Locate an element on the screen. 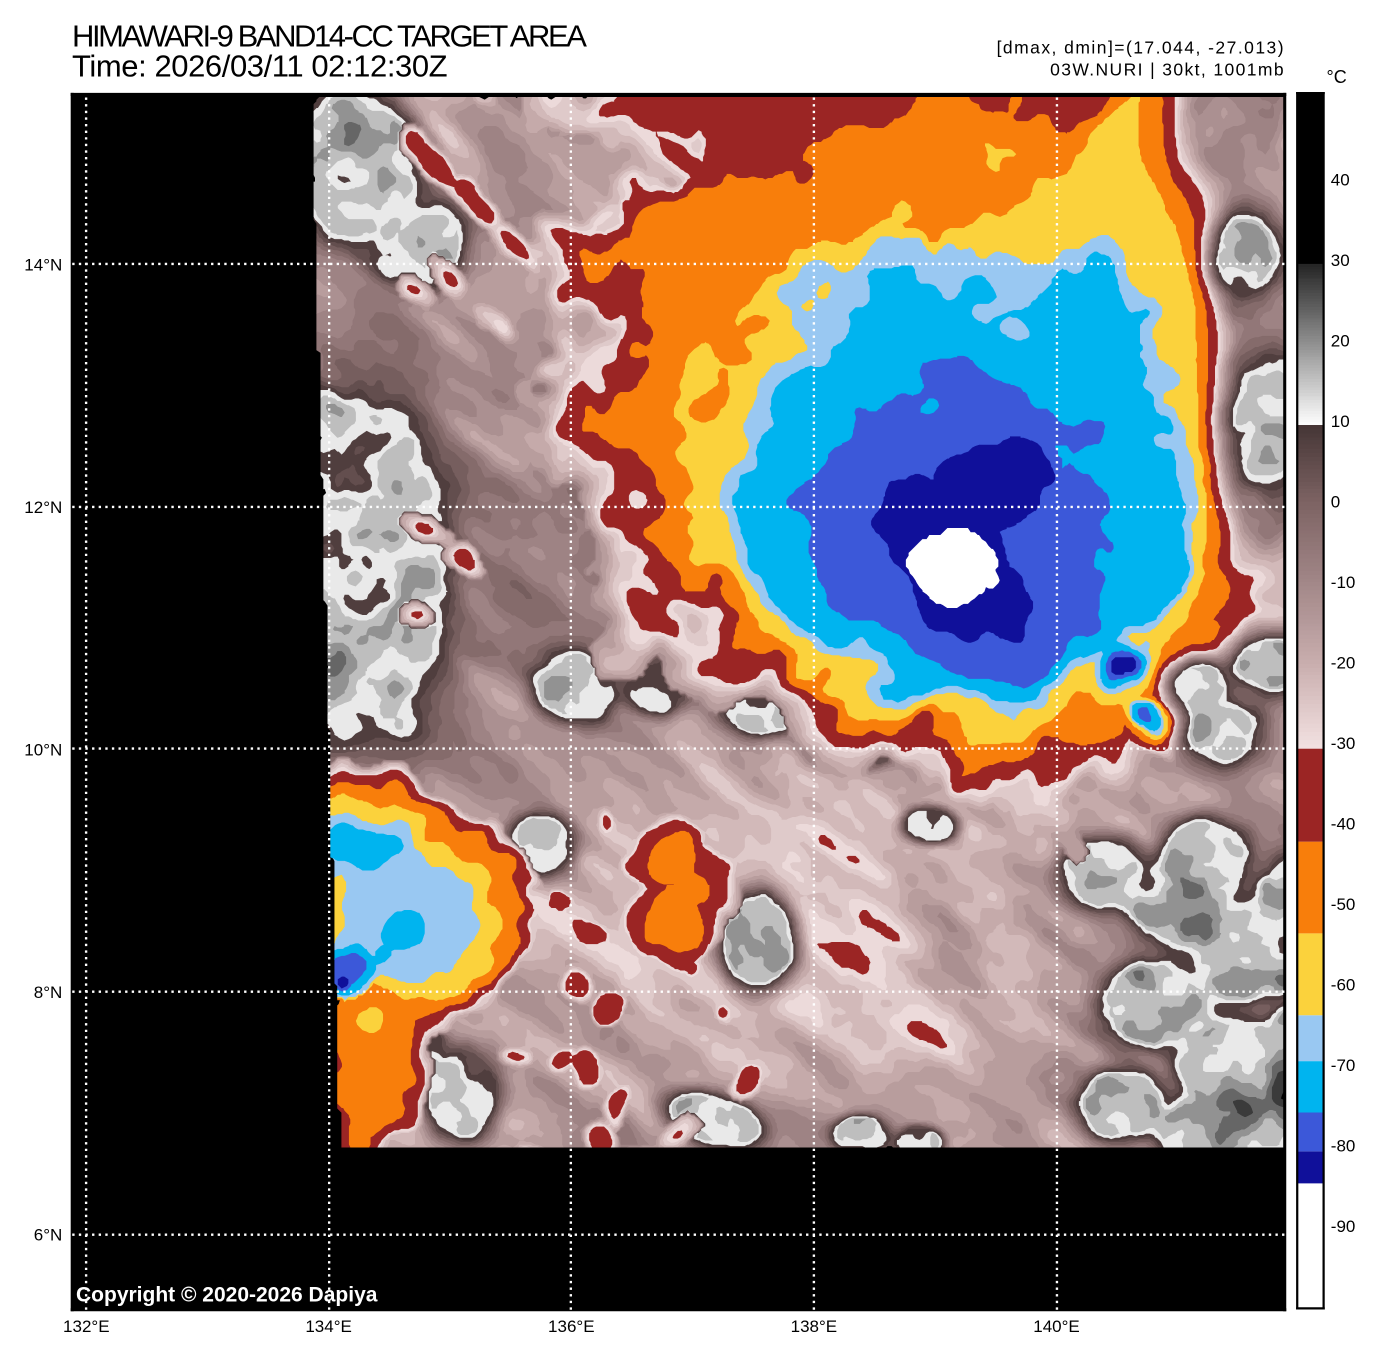  svg-text: 140°E is located at coordinates (1056, 1326).